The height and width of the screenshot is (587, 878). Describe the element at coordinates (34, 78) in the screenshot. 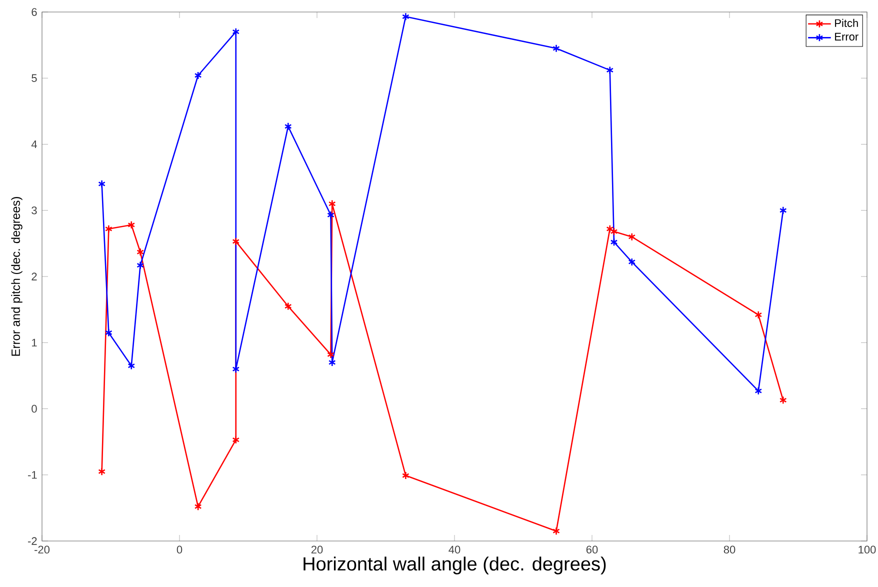

I see `y-tick-label: 5` at that location.